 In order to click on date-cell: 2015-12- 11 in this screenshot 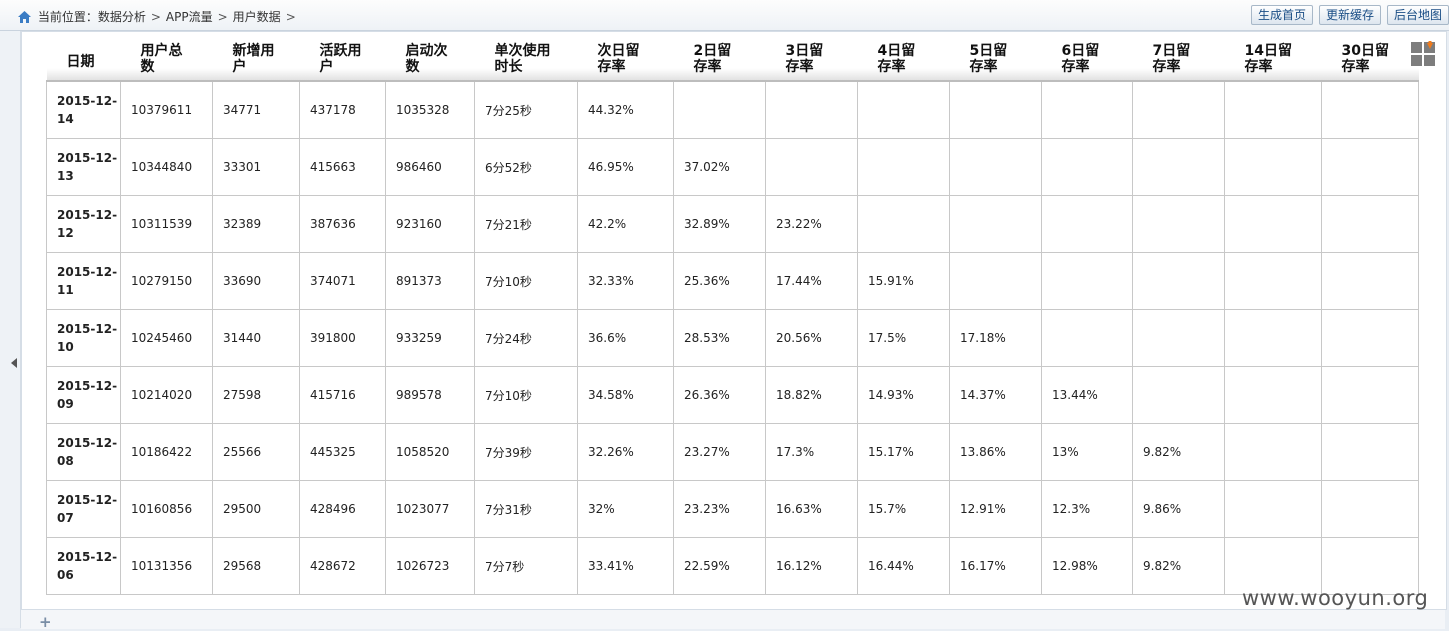, I will do `click(83, 281)`.